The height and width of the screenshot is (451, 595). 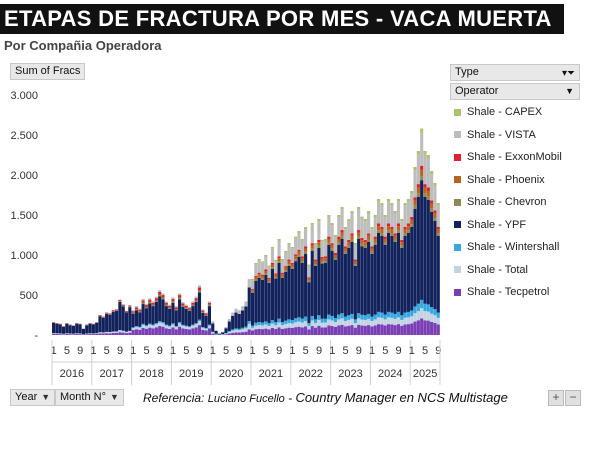 What do you see at coordinates (514, 225) in the screenshot?
I see `legend-item-ypf: Shale - YPF` at bounding box center [514, 225].